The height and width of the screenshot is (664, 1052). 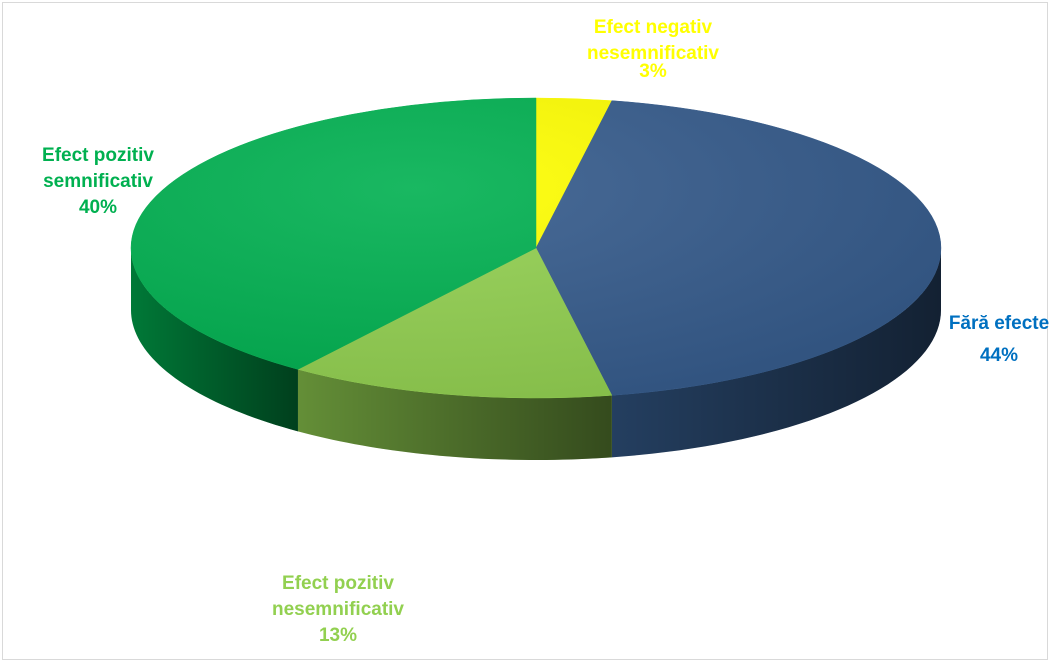 I want to click on label-fara-efecte: Fără efecte 44%, so click(x=985, y=340).